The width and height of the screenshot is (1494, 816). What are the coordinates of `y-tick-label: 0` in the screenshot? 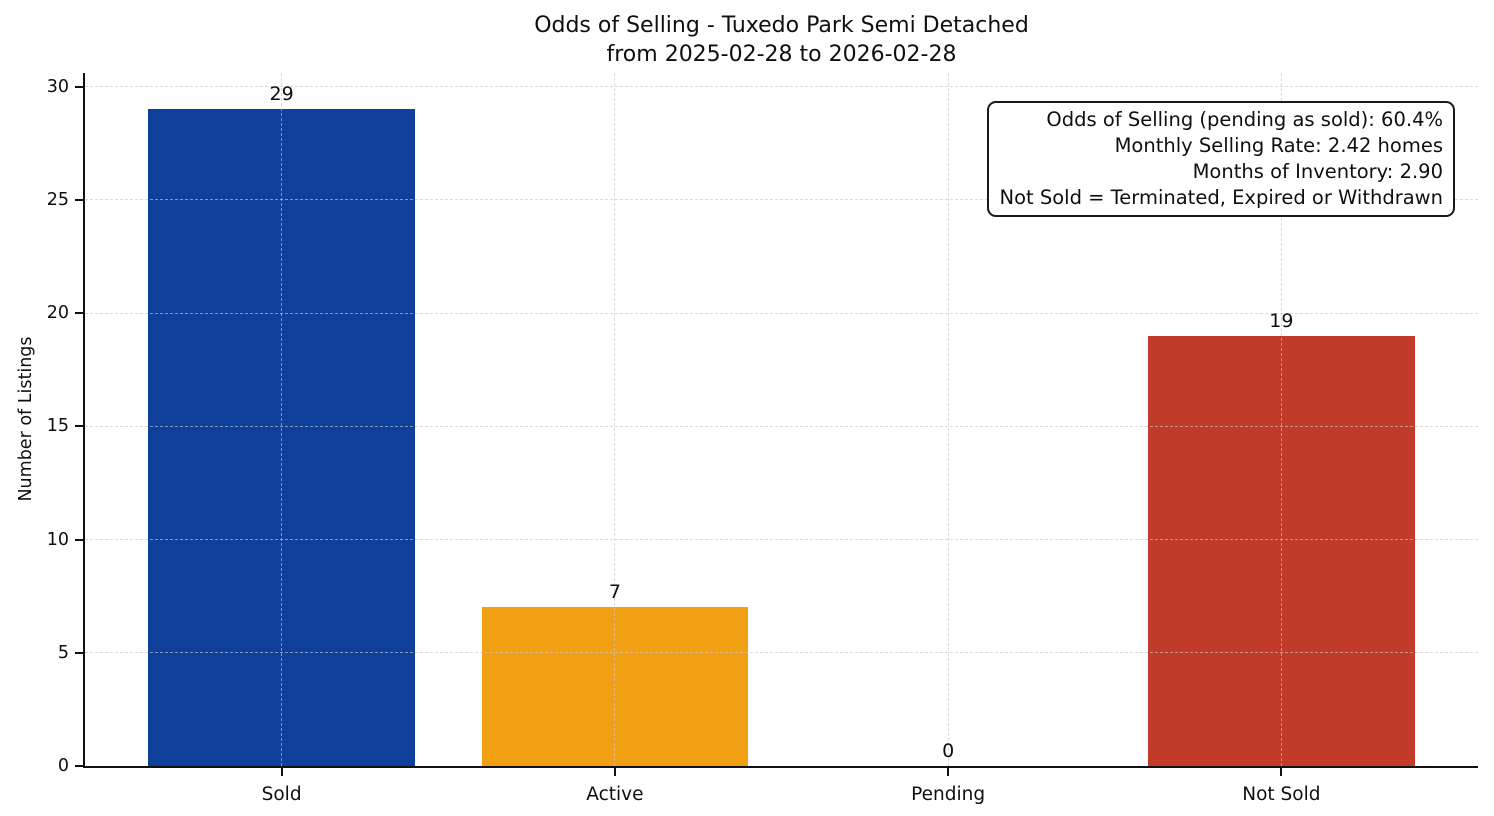 It's located at (63, 766).